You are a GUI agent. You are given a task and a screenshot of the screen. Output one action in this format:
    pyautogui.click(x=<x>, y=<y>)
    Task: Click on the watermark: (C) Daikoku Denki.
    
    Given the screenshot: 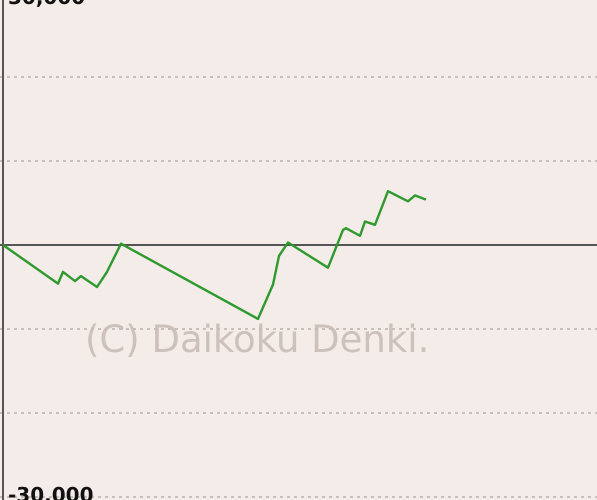 What is the action you would take?
    pyautogui.click(x=257, y=339)
    